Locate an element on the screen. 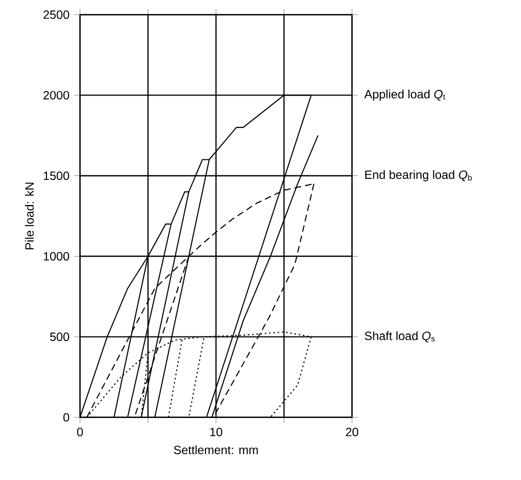 The image size is (521, 480). y-tick-label: 1000 is located at coordinates (57, 256).